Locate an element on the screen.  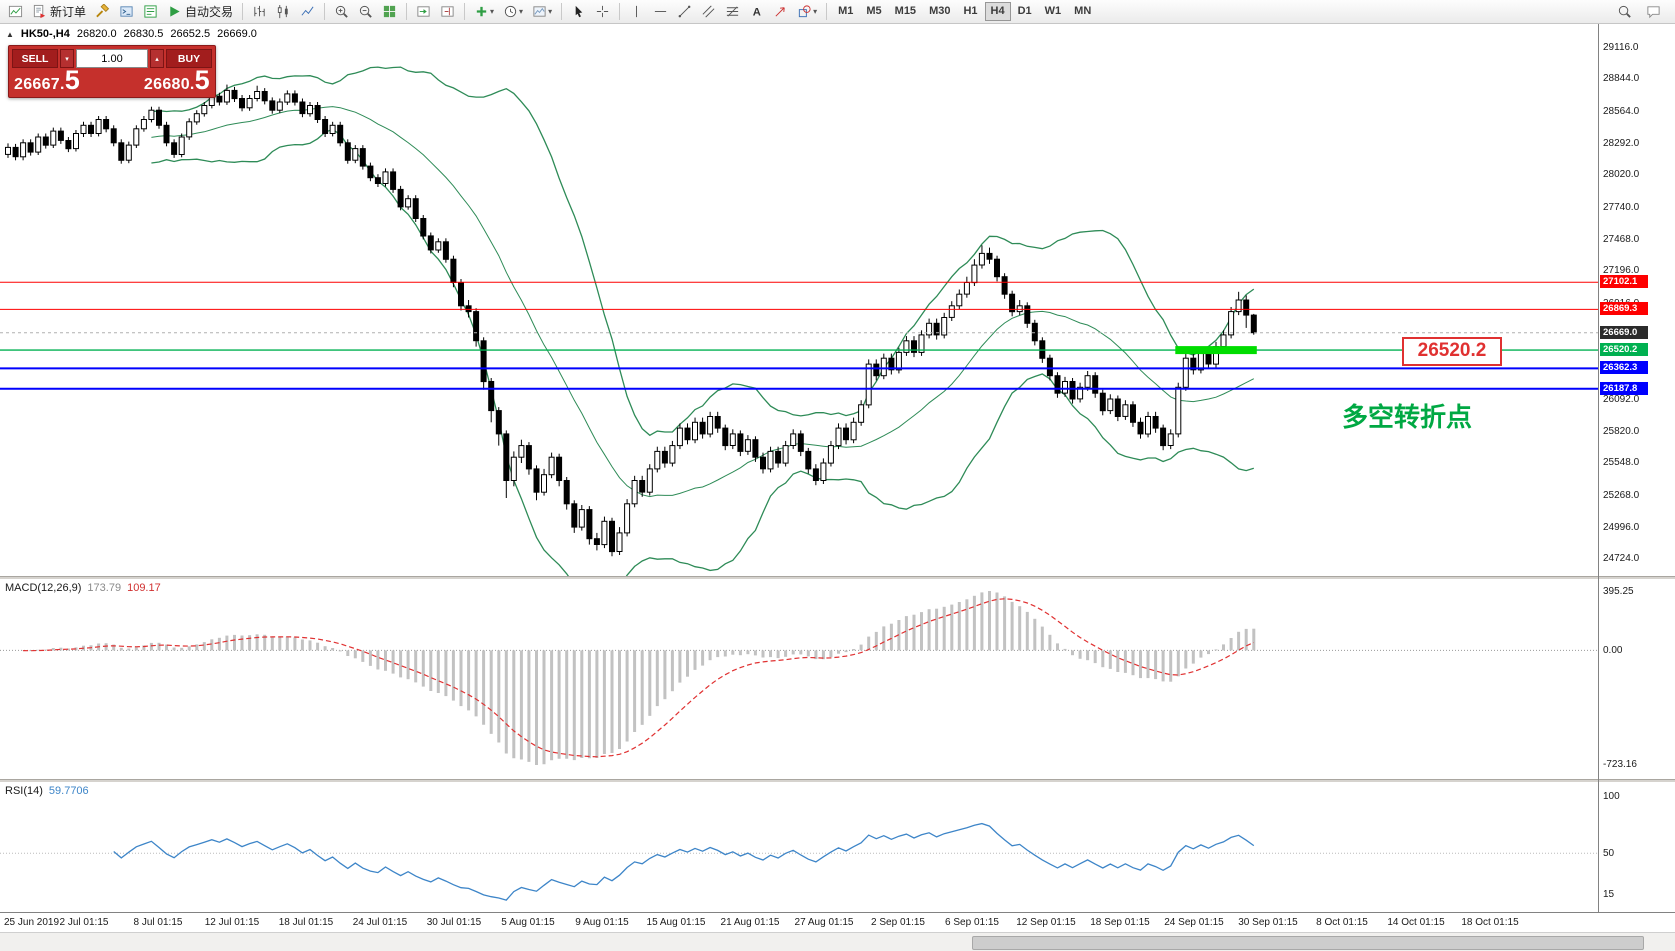
turning-point-annotation: 多空转折点 is located at coordinates (1407, 416).